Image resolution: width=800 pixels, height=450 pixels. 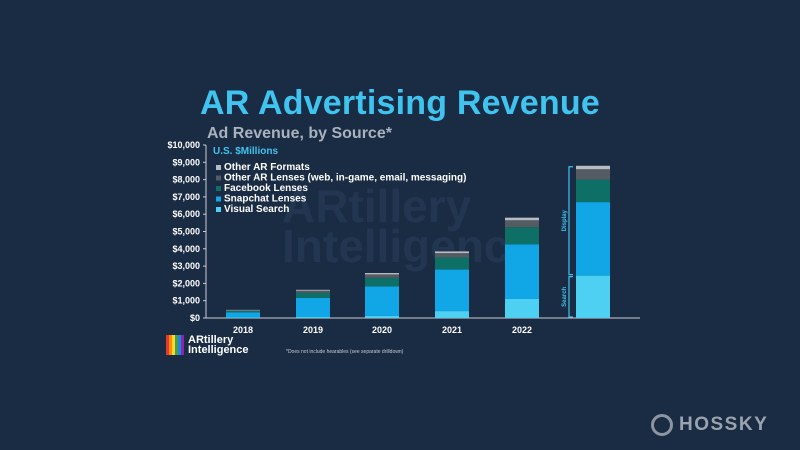 What do you see at coordinates (724, 424) in the screenshot?
I see `hossky-brand-text: HOSSKY` at bounding box center [724, 424].